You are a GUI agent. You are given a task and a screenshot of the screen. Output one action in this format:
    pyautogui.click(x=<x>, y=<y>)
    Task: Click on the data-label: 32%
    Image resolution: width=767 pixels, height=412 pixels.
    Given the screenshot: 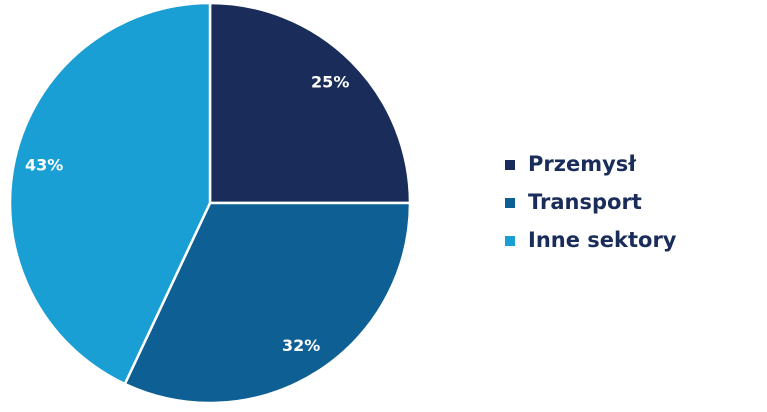 What is the action you would take?
    pyautogui.click(x=301, y=345)
    